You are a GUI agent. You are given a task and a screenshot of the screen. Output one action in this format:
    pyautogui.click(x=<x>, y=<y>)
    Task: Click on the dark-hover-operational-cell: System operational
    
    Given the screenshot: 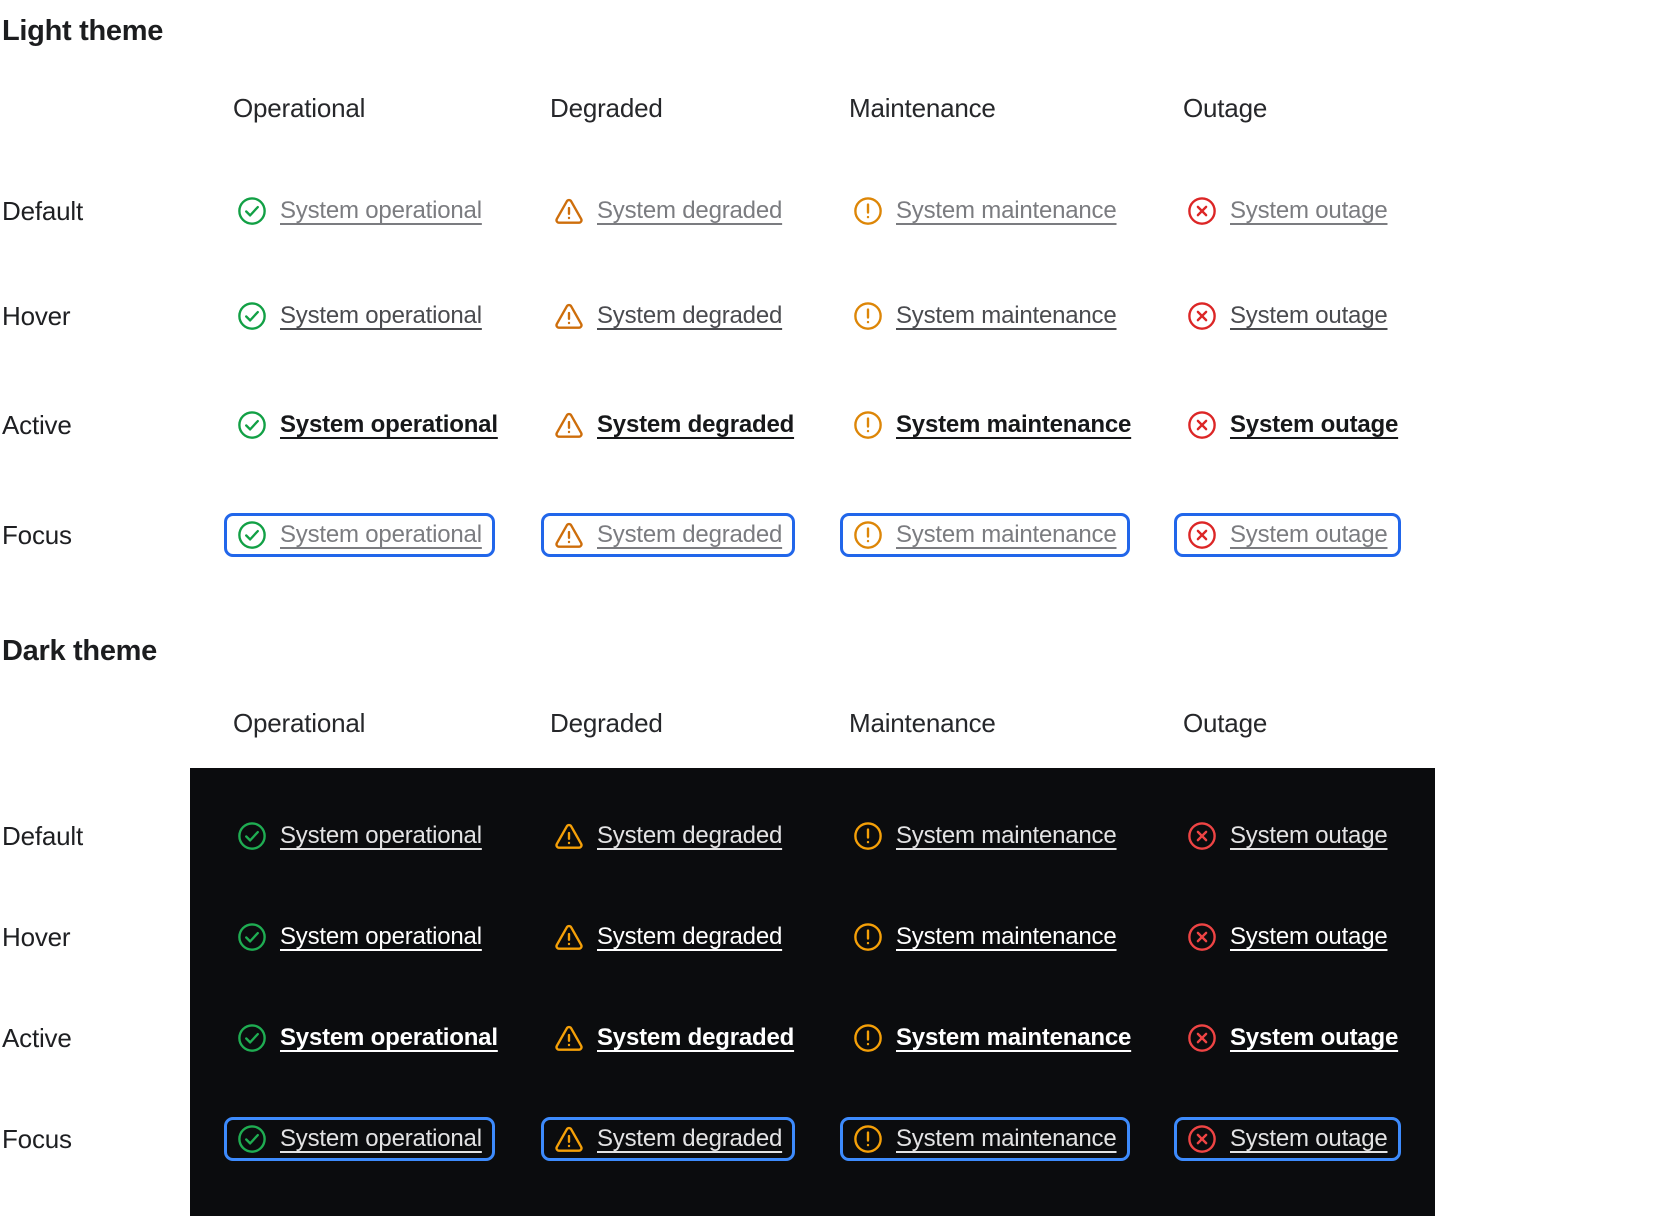 What is the action you would take?
    pyautogui.click(x=359, y=937)
    